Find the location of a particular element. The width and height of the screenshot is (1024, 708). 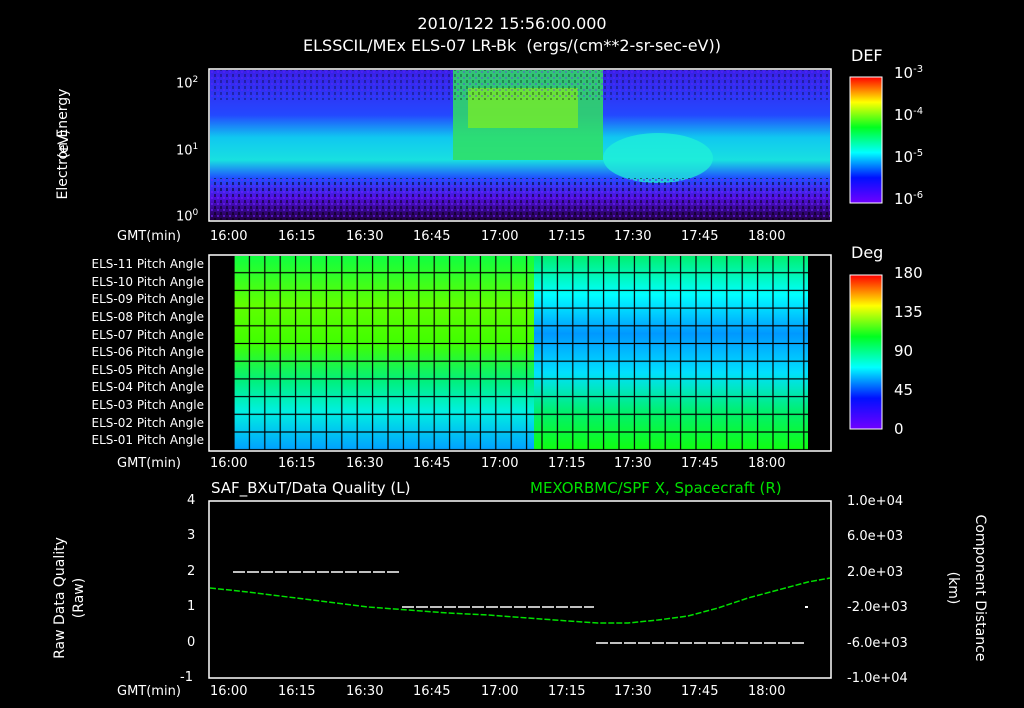

spectrogram-plot is located at coordinates (520, 145).